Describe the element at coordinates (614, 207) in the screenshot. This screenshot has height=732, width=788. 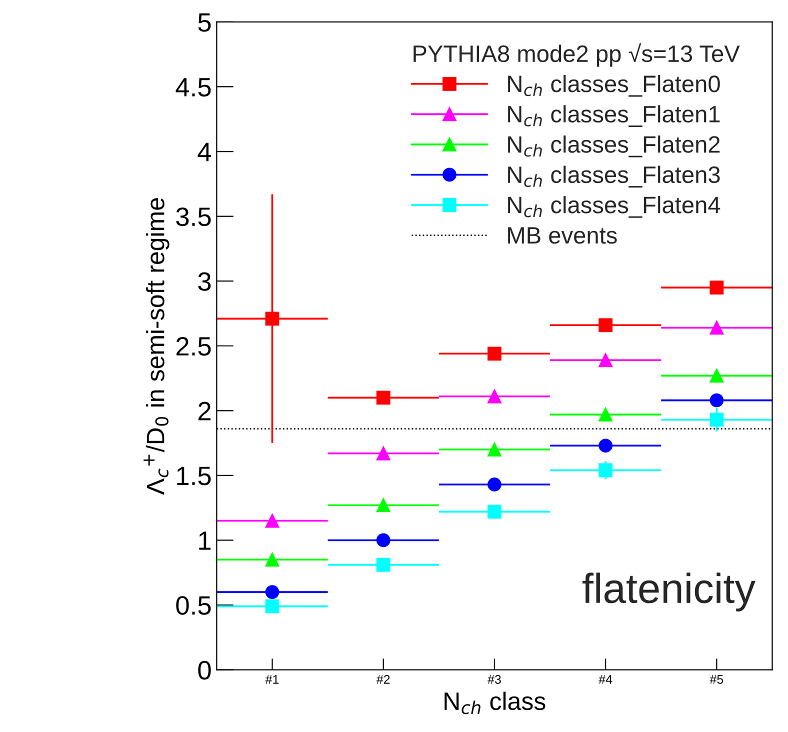
I see `legend-label: N$_{ch}$ classes_Flaten4` at that location.